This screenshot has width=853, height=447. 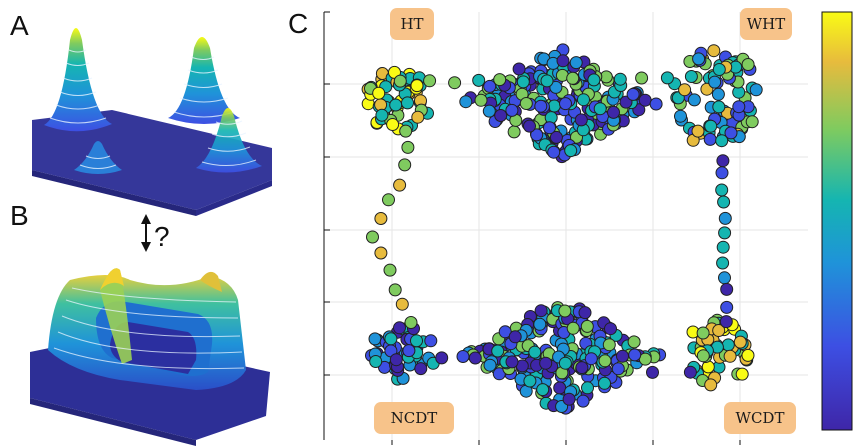 I want to click on panel-b-surface, so click(x=150, y=357).